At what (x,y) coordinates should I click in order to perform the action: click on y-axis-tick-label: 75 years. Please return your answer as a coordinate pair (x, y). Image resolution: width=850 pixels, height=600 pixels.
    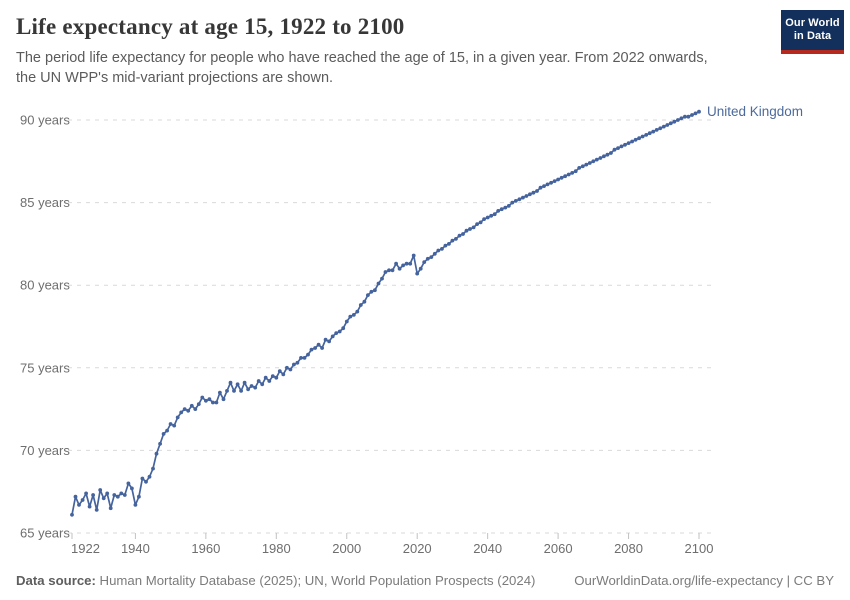
    Looking at the image, I should click on (45, 367).